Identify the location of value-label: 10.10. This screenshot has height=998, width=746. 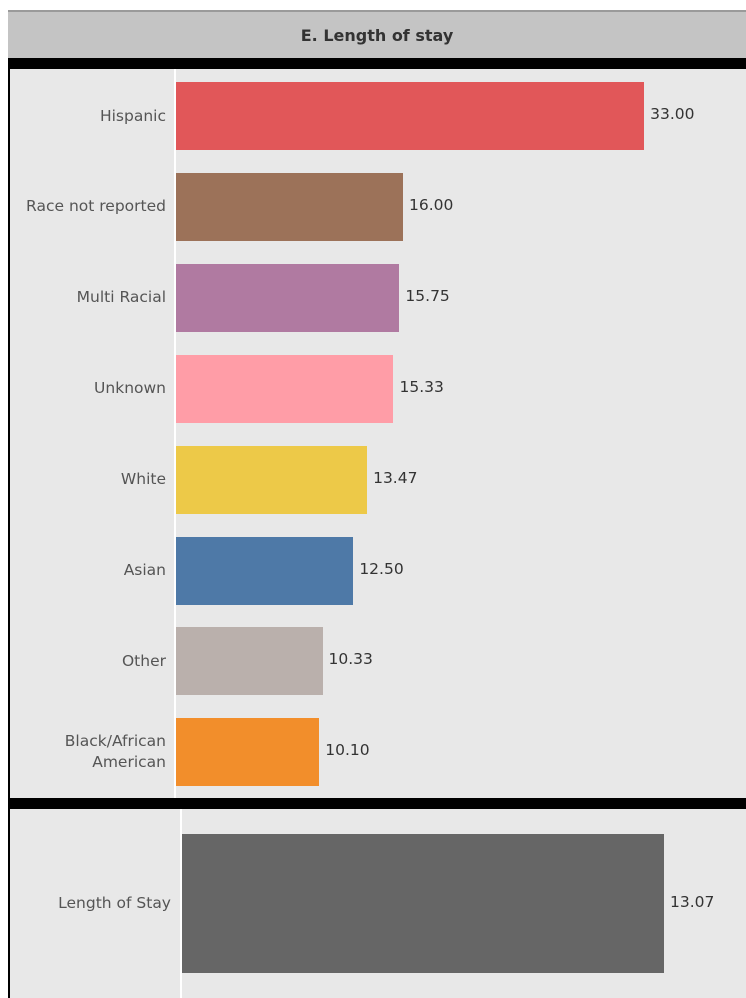
(347, 750).